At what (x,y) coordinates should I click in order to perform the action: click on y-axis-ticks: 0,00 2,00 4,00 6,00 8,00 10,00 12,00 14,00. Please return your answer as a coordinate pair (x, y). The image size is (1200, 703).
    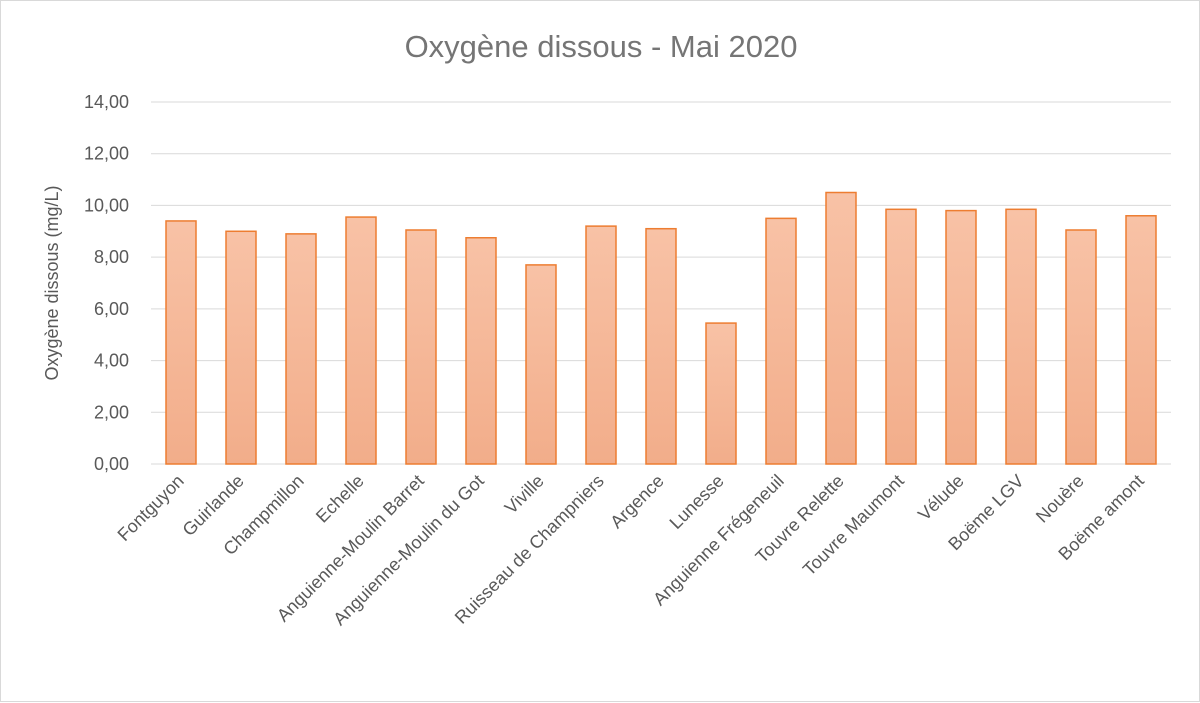
    Looking at the image, I should click on (106, 283).